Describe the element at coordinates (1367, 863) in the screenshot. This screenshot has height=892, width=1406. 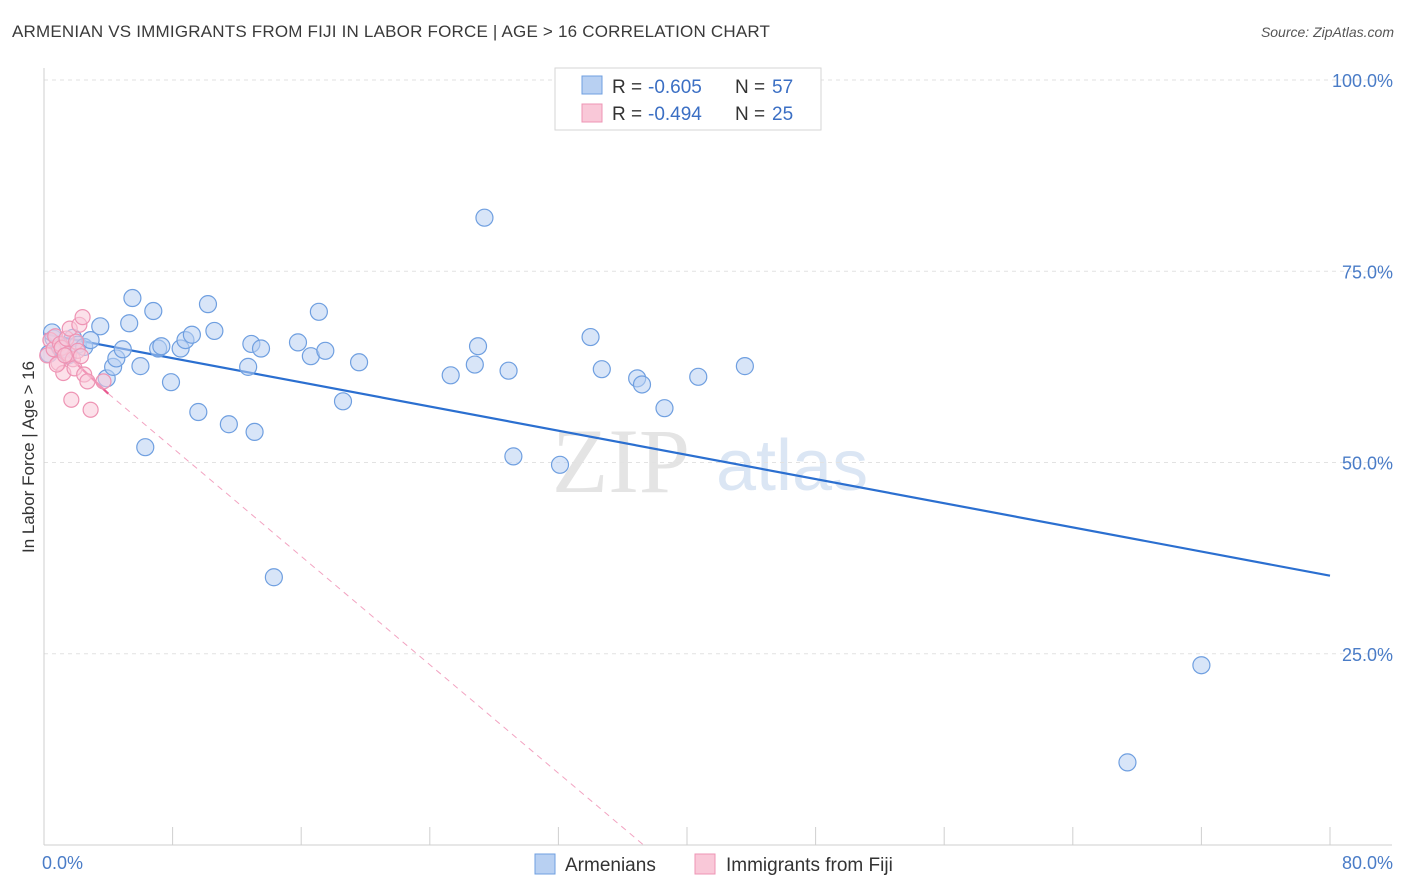
I see `x-tick-label-right: 80.0%` at that location.